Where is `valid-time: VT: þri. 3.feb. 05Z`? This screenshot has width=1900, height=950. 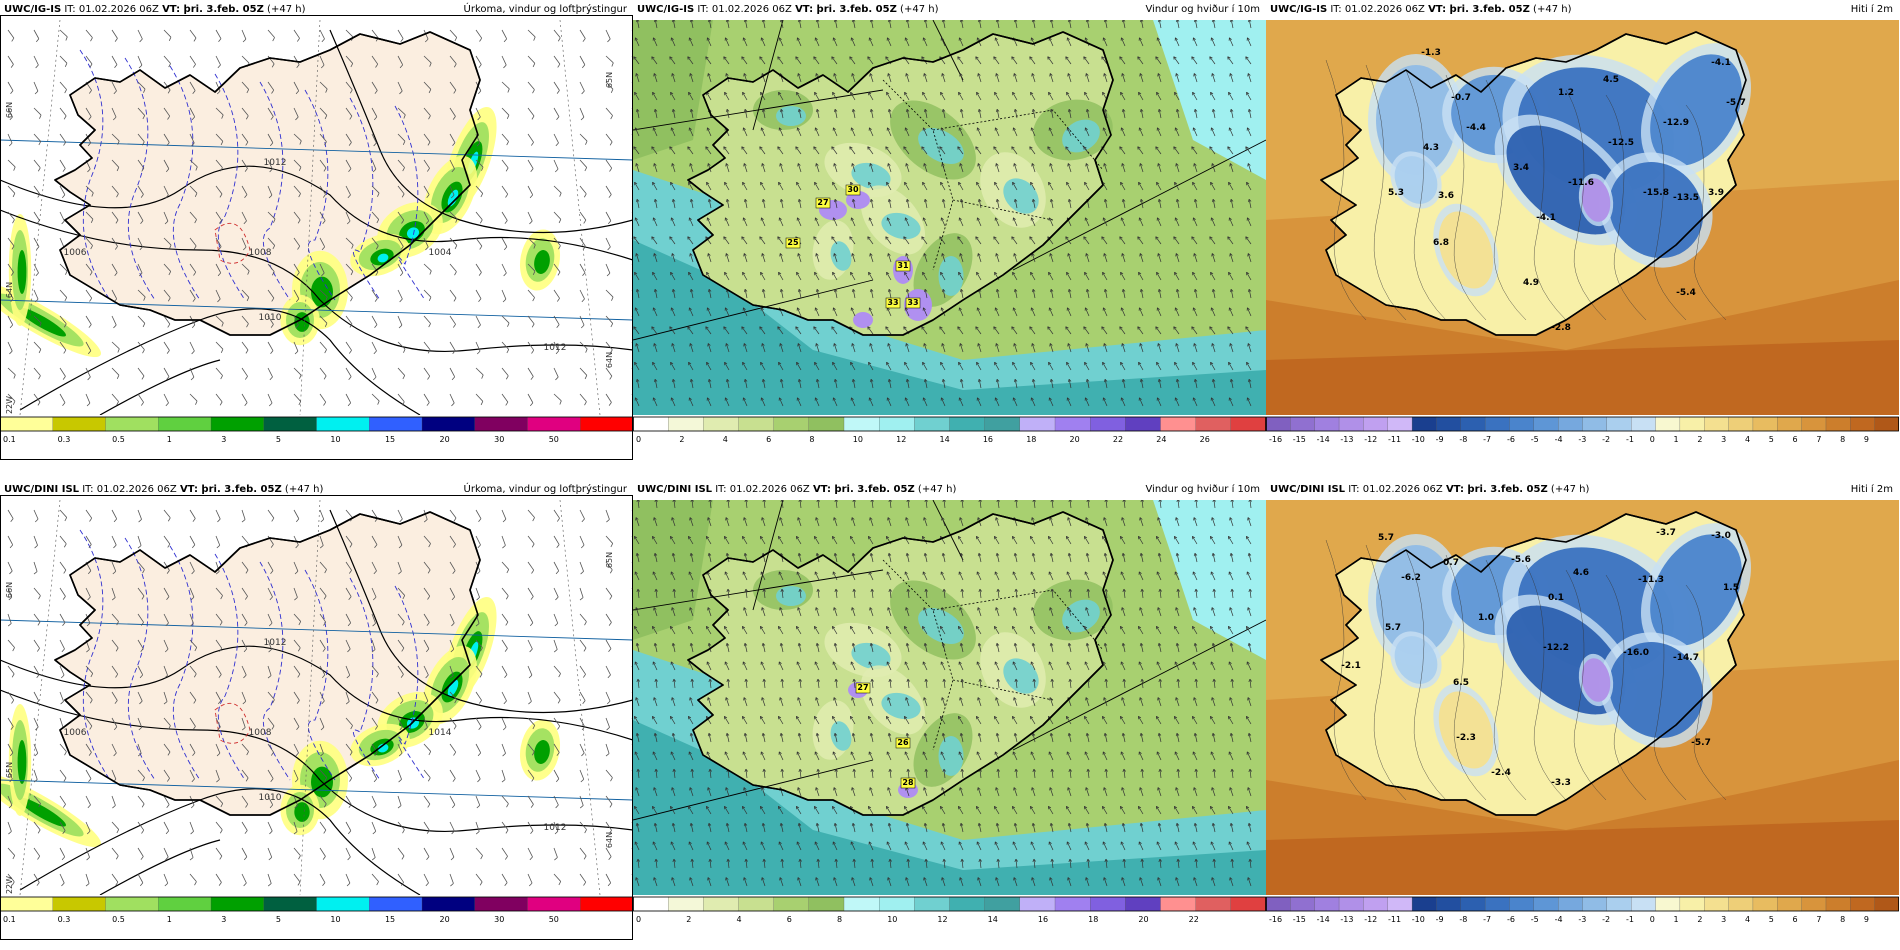 valid-time: VT: þri. 3.feb. 05Z is located at coordinates (863, 489).